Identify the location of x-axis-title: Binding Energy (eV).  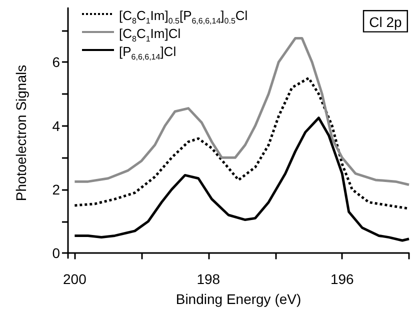
(239, 299).